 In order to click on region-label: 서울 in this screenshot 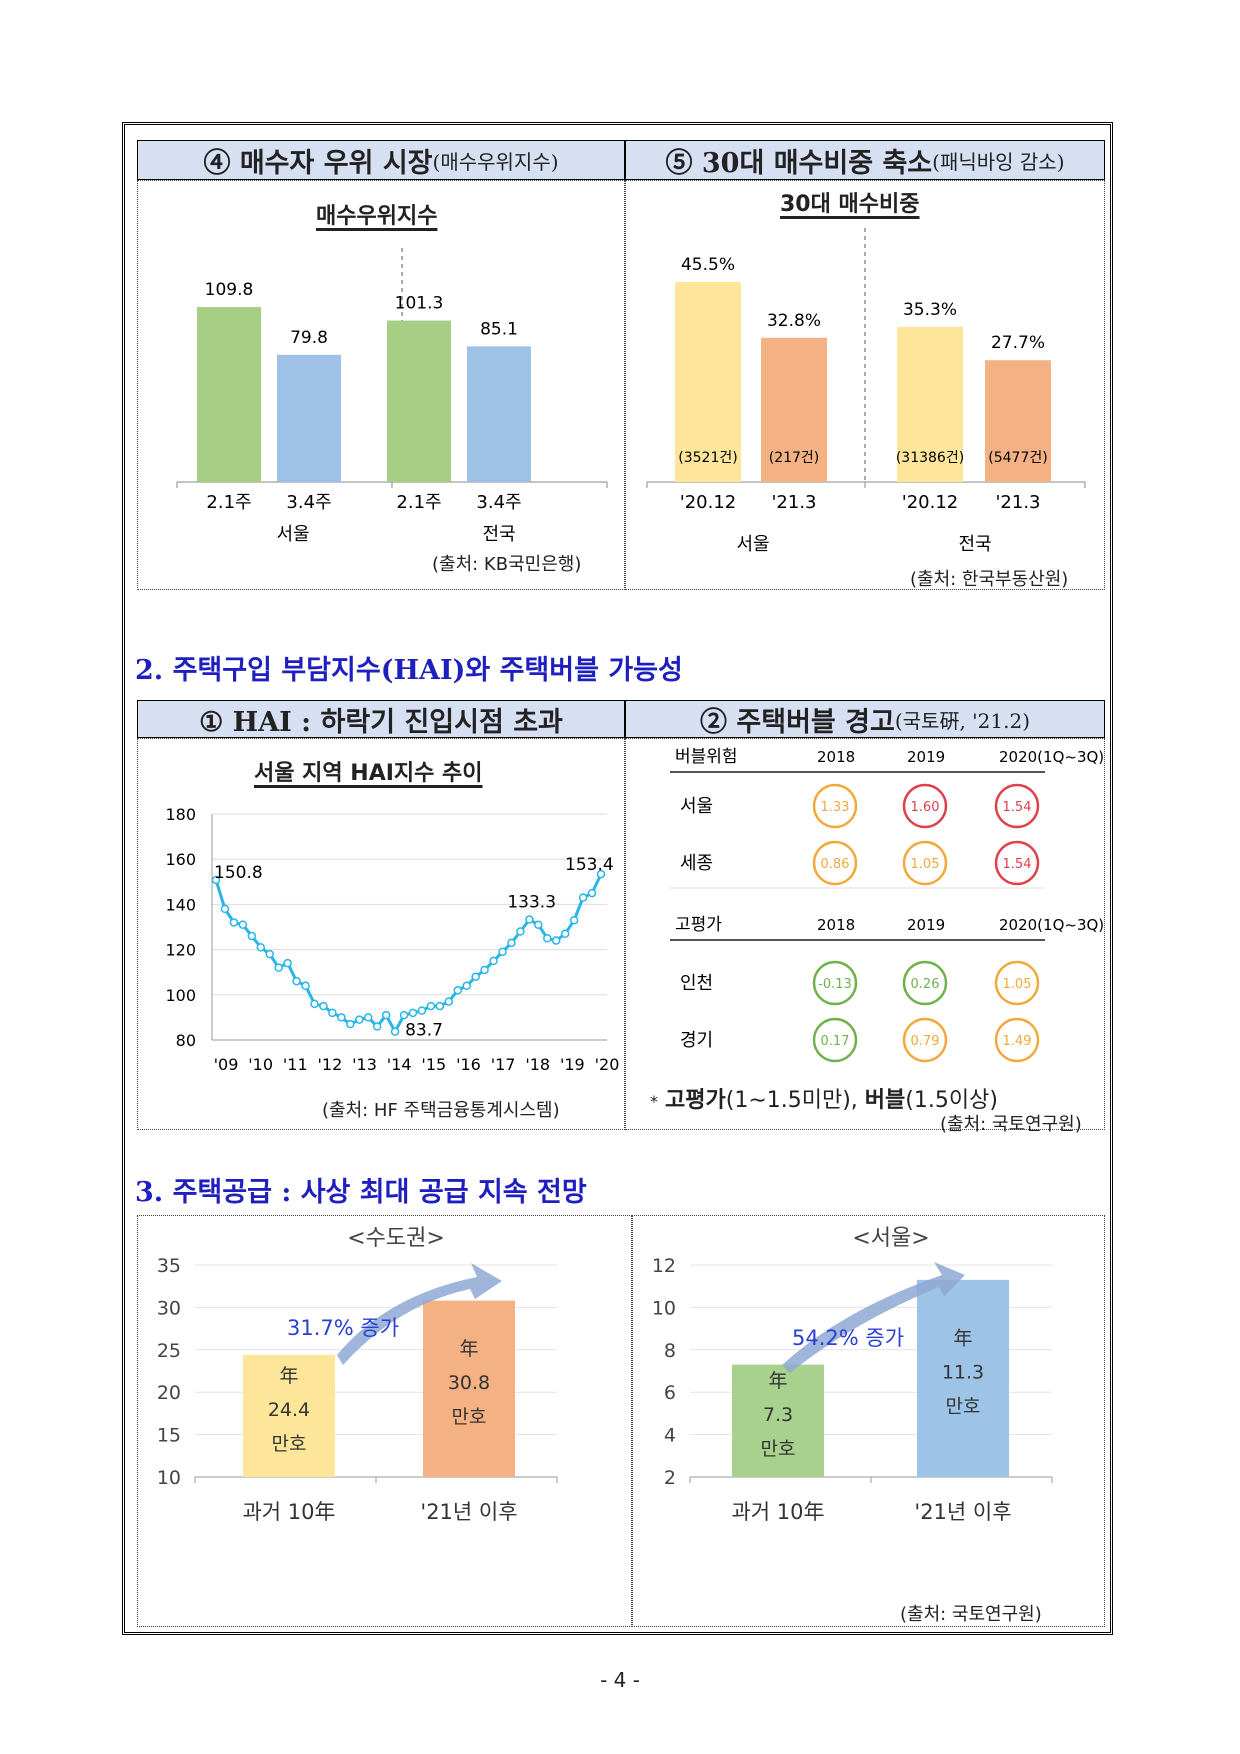, I will do `click(696, 806)`.